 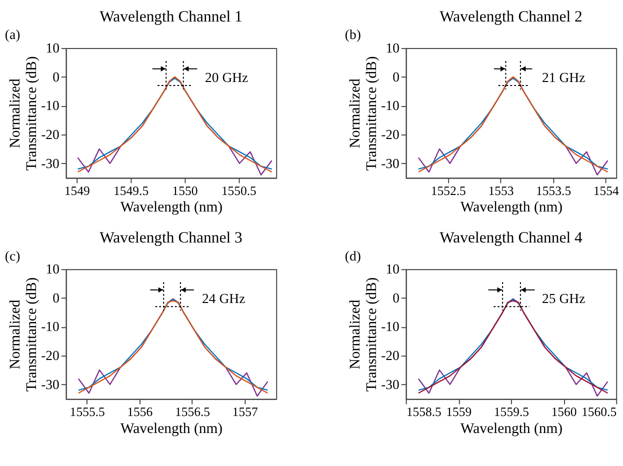 I want to click on x-tick-label: 1554, so click(x=606, y=191).